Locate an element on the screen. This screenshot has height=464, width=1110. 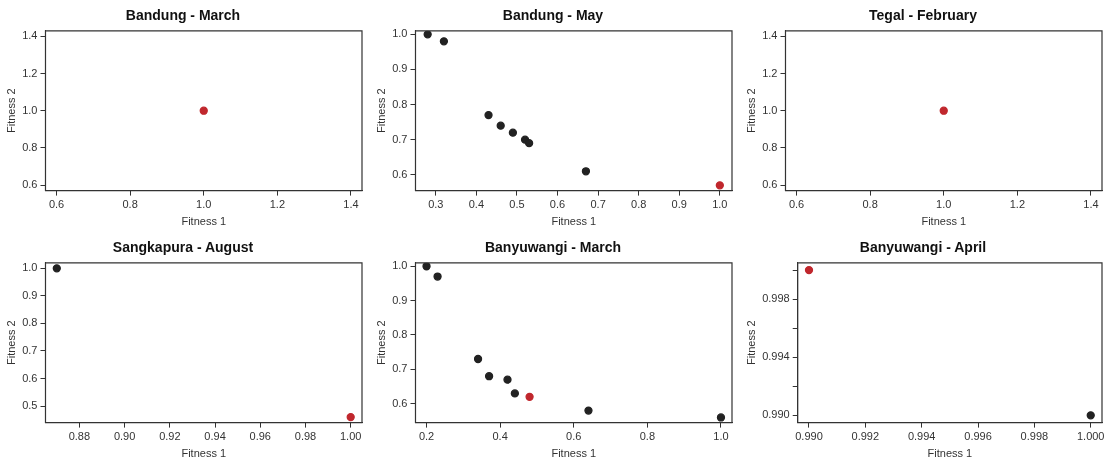
x-tick-label: 0.998 is located at coordinates (1034, 436).